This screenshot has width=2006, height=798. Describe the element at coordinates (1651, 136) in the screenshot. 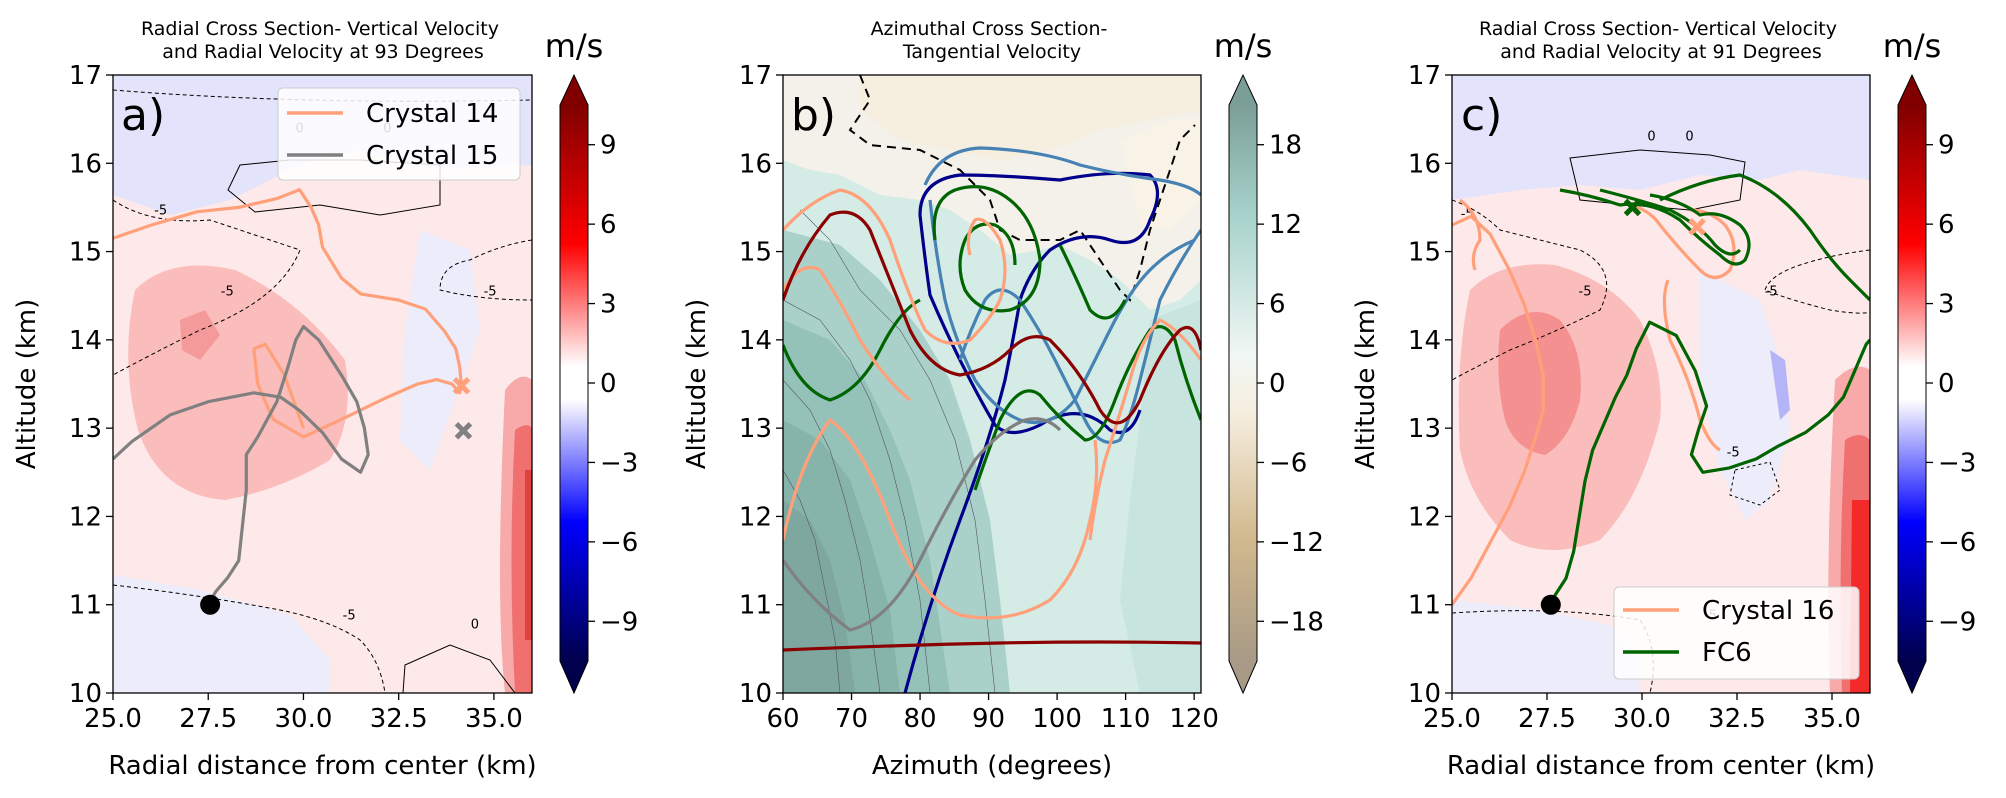

I see `panel-c-contour-label: 0` at that location.